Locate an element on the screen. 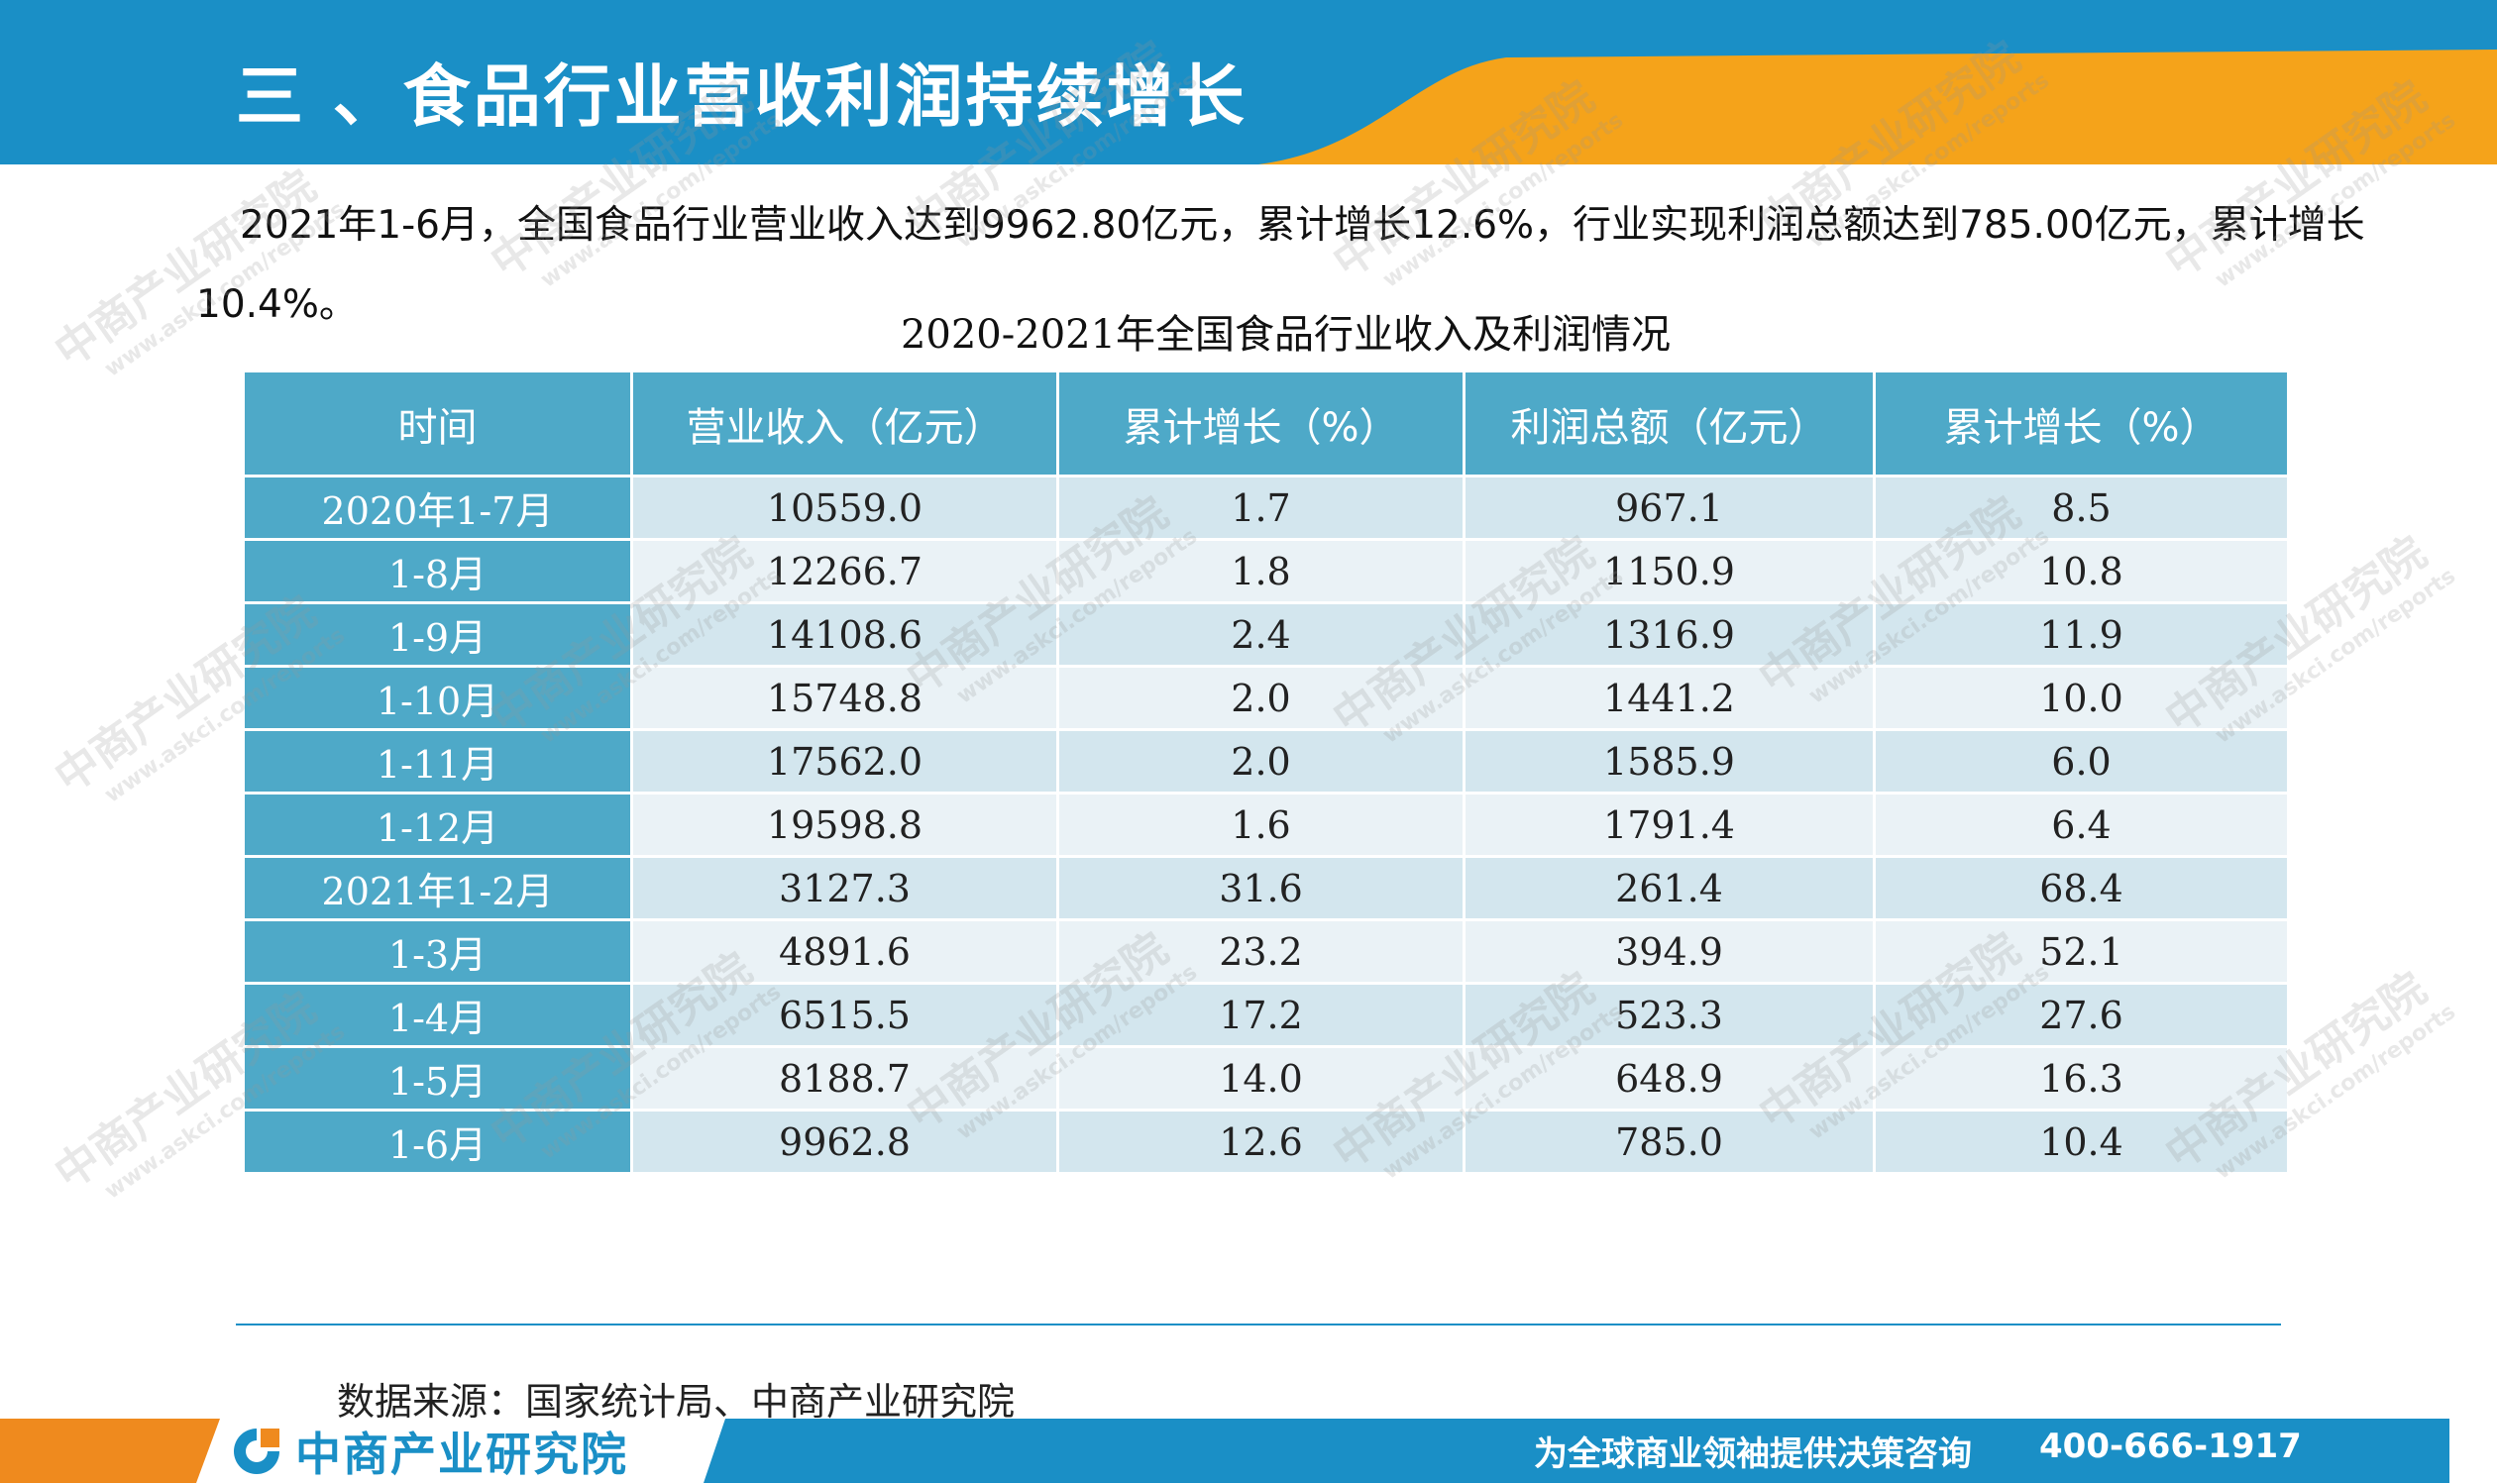 This screenshot has height=1484, width=2497. table-row: 1-3月 4891.6 23.2 394.9 52.1 is located at coordinates (1266, 952).